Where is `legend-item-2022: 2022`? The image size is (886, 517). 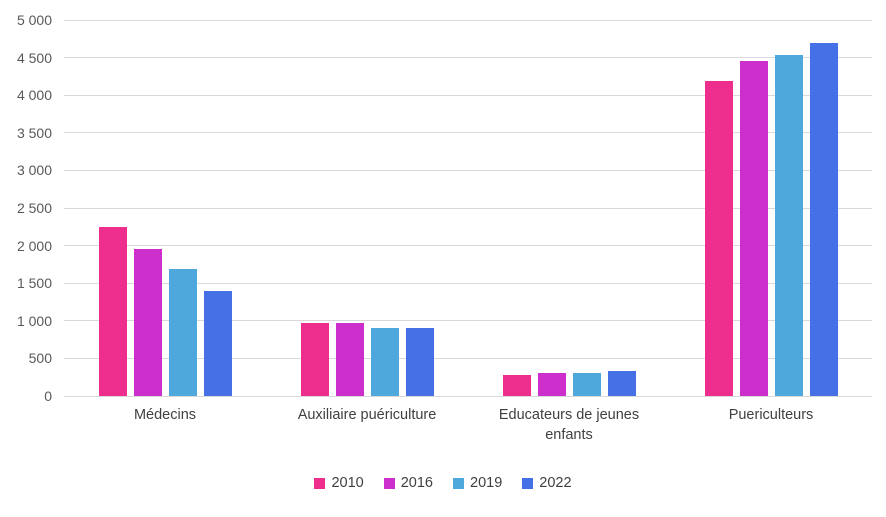 legend-item-2022: 2022 is located at coordinates (547, 483).